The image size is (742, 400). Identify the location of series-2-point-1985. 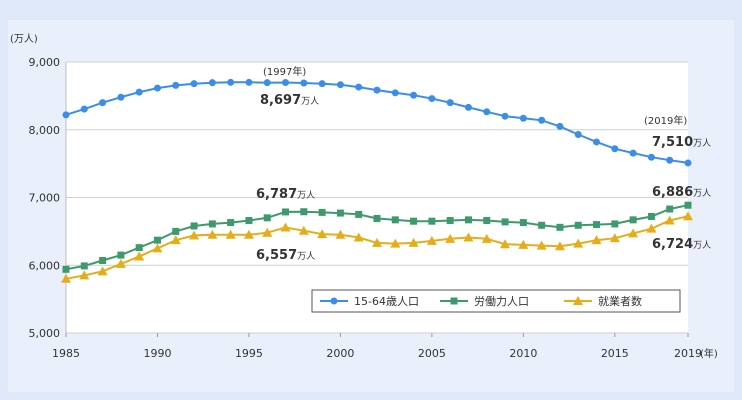
(66, 278).